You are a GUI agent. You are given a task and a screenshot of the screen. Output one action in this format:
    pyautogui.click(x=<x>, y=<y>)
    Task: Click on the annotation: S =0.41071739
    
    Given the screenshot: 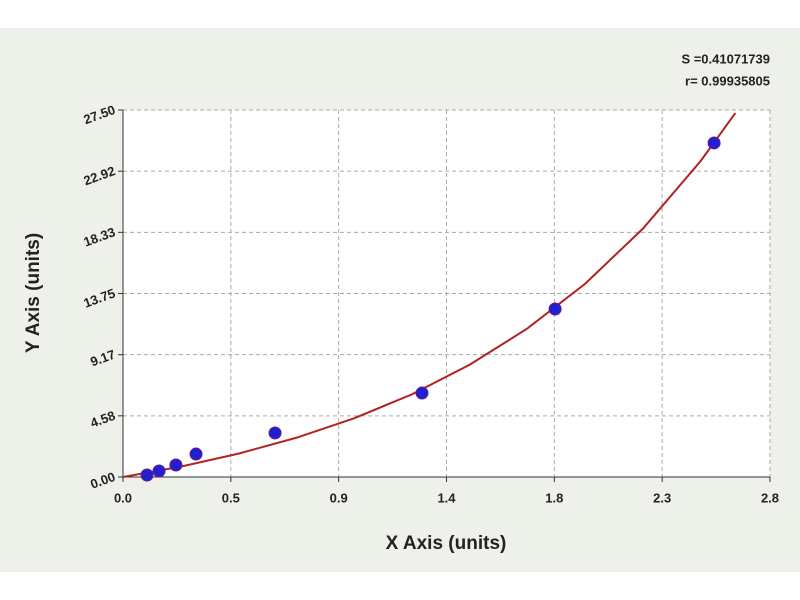 What is the action you would take?
    pyautogui.click(x=725, y=58)
    